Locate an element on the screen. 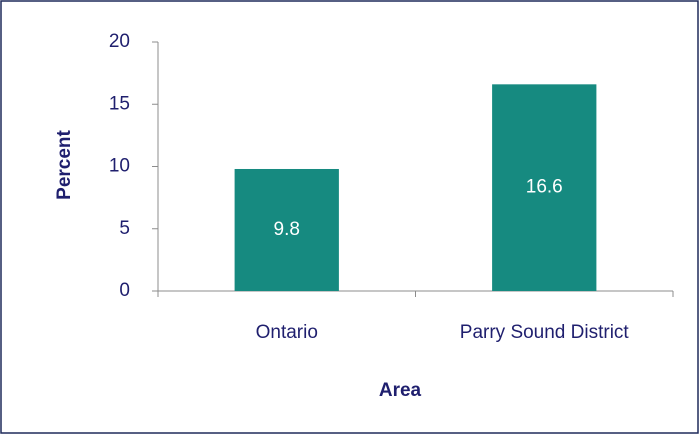 The image size is (699, 434). data-label: 16.6 is located at coordinates (544, 187).